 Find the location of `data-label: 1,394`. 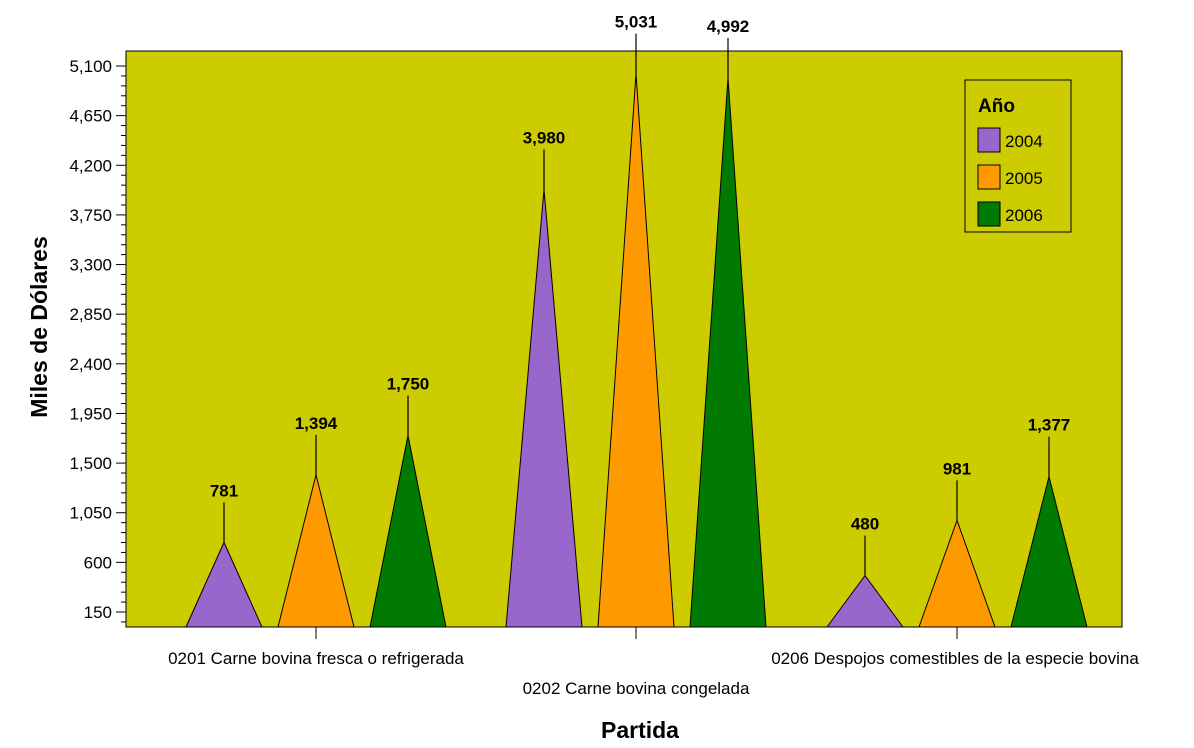

data-label: 1,394 is located at coordinates (316, 423).